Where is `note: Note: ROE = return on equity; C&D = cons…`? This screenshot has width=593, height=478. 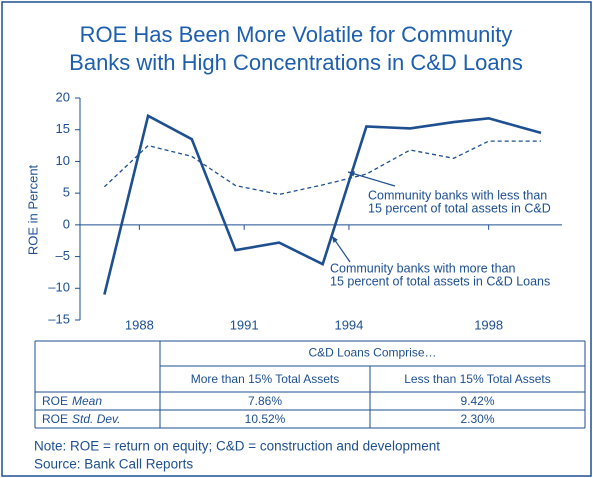 note: Note: ROE = return on equity; C&D = cons… is located at coordinates (237, 446).